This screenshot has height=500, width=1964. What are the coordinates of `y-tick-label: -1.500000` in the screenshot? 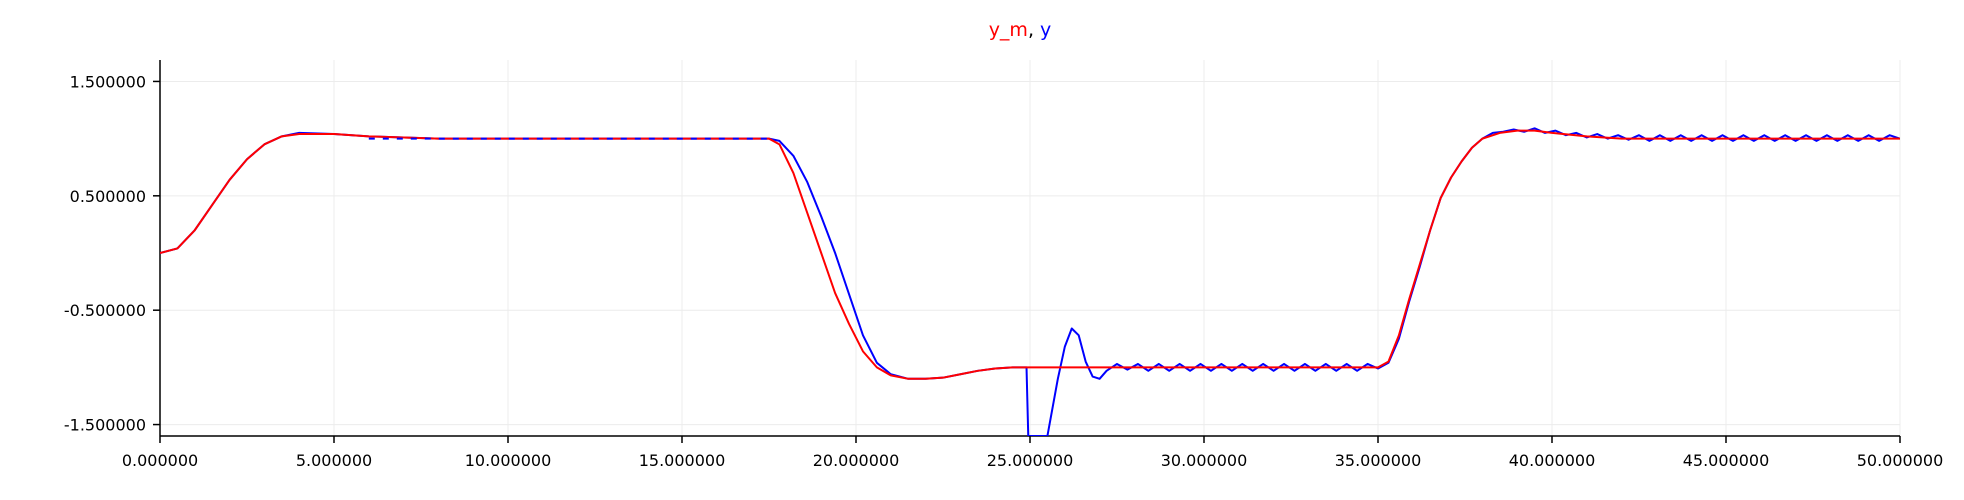 It's located at (105, 425).